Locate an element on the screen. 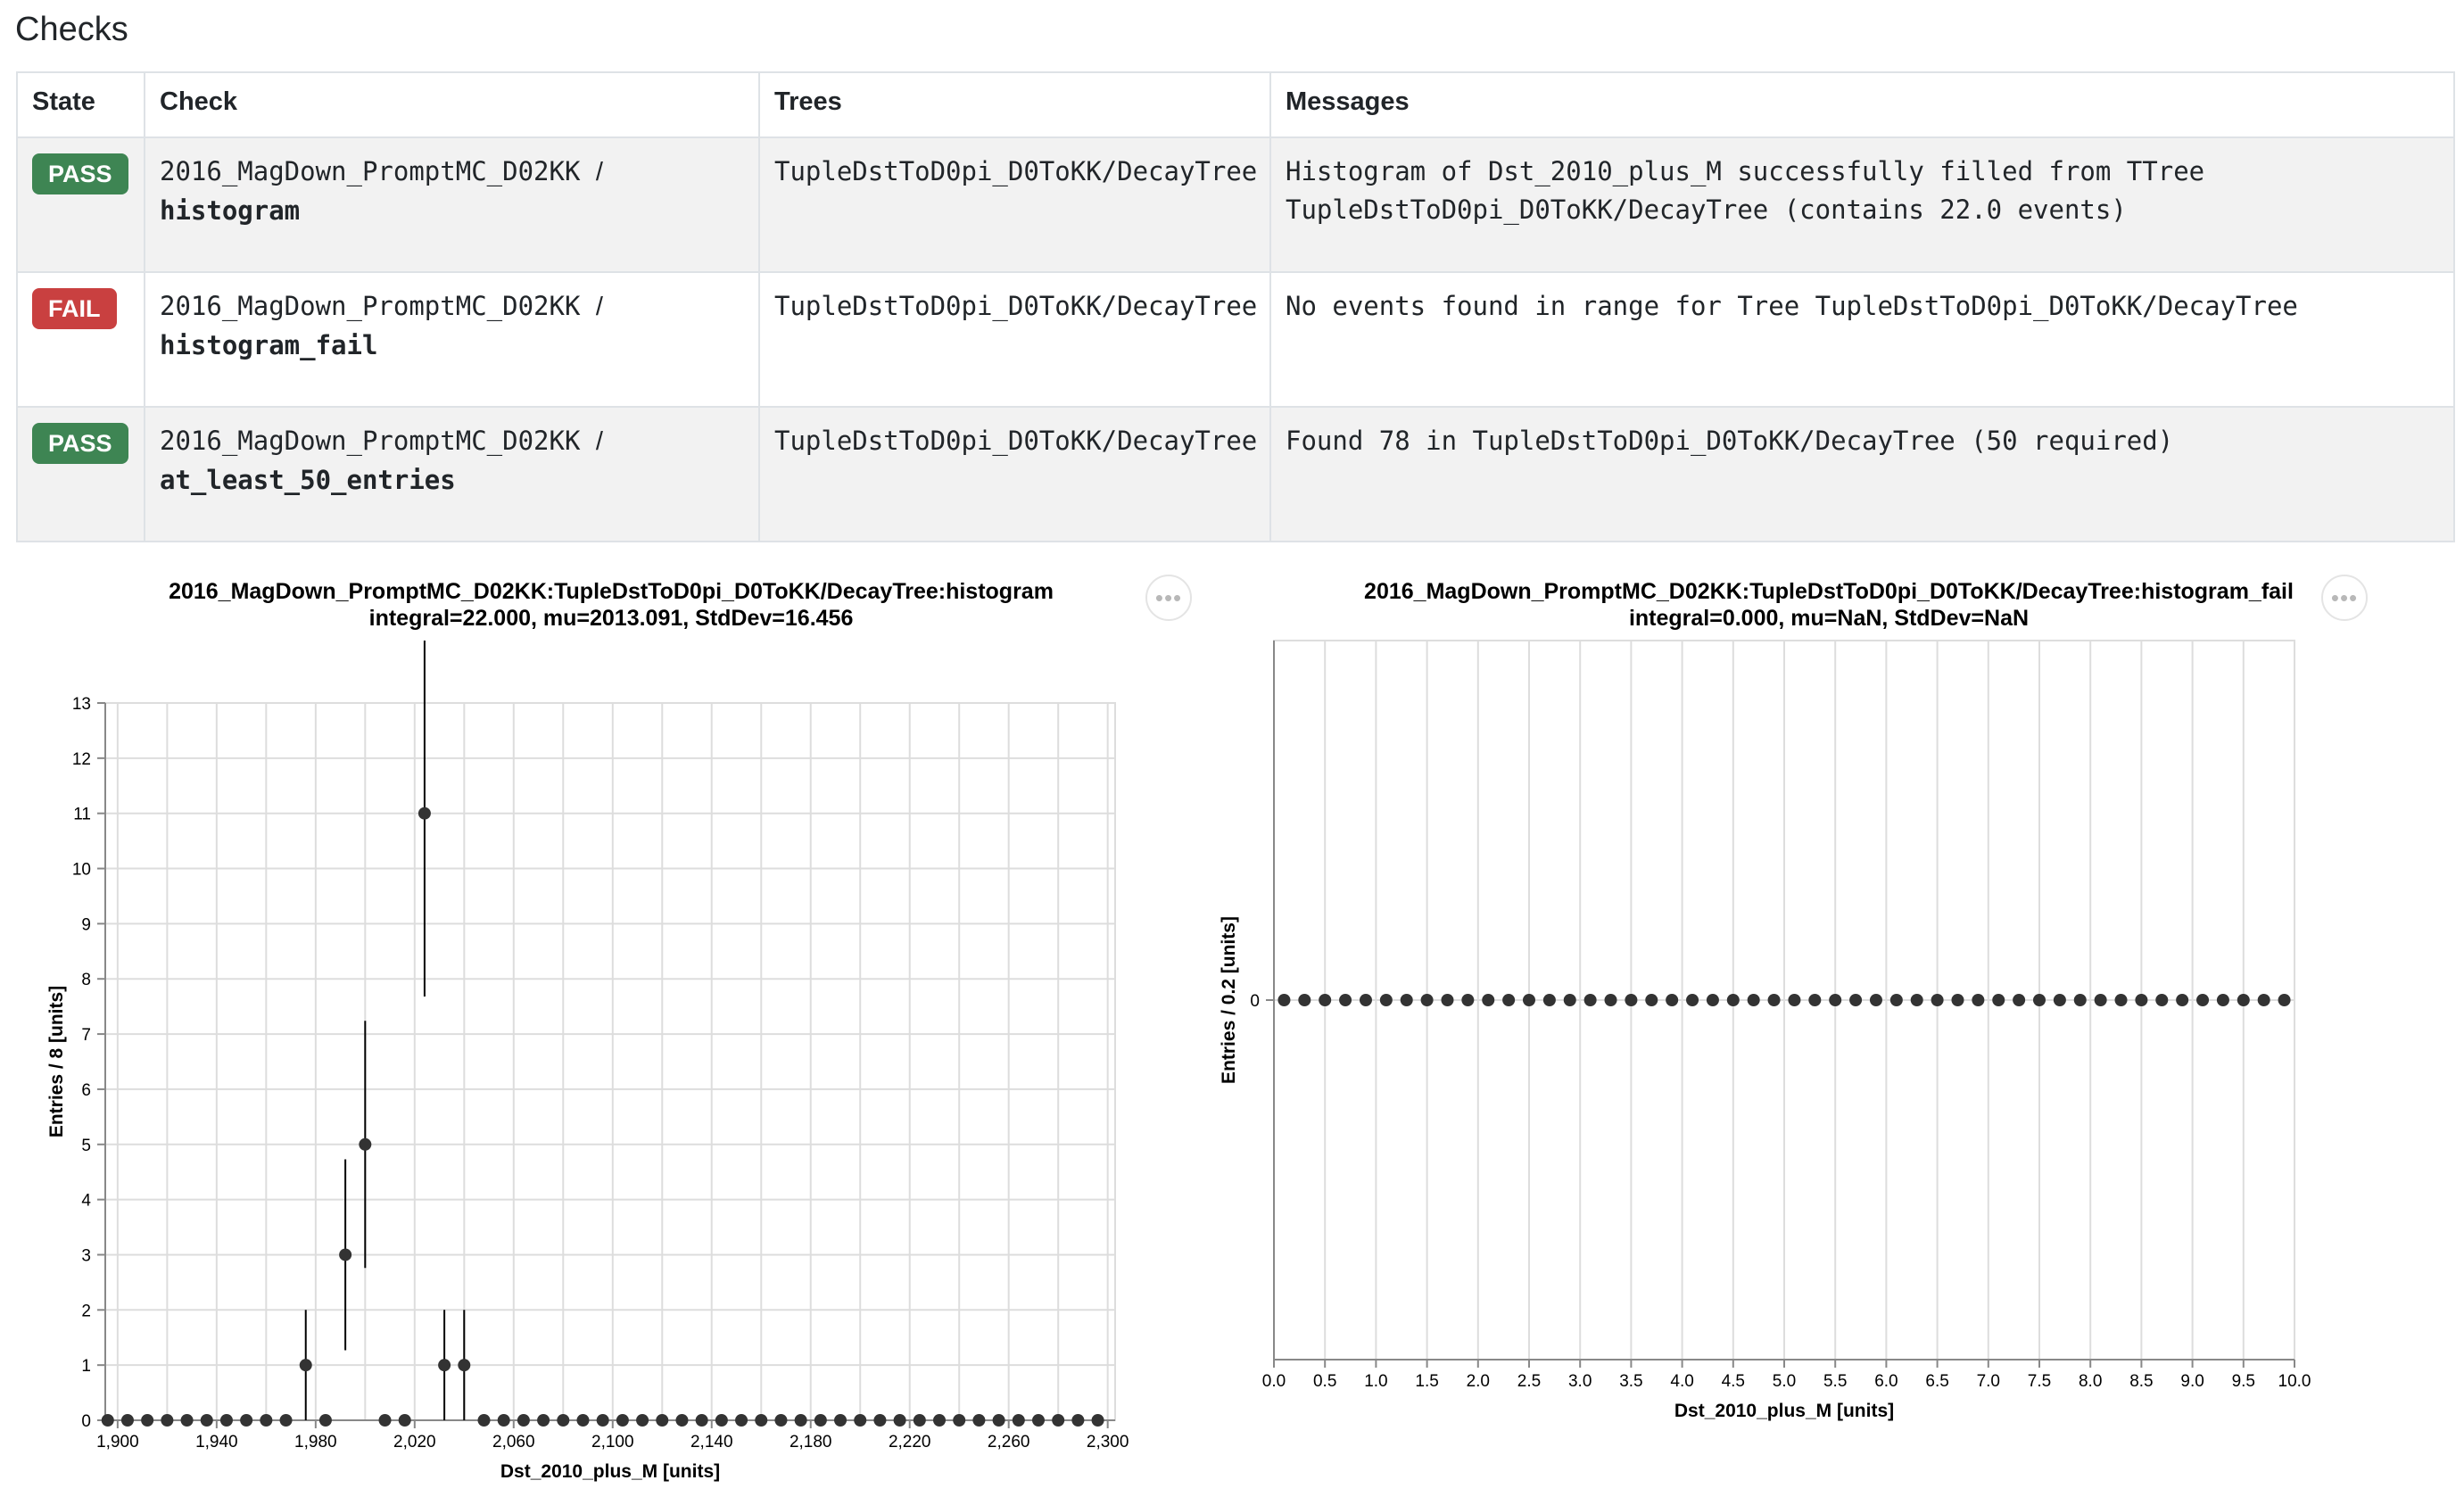 The image size is (2464, 1497). x-tick-label: 7.0 is located at coordinates (1989, 1381).